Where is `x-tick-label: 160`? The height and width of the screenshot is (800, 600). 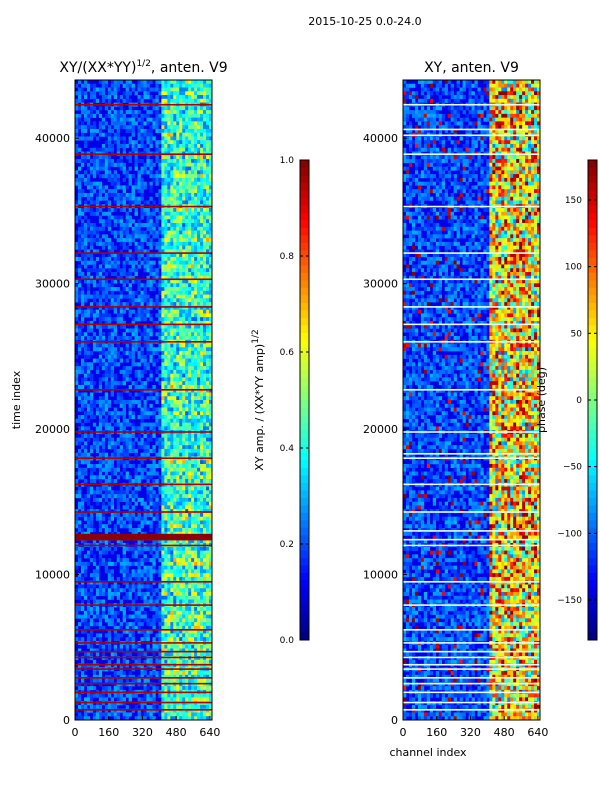
x-tick-label: 160 is located at coordinates (108, 732).